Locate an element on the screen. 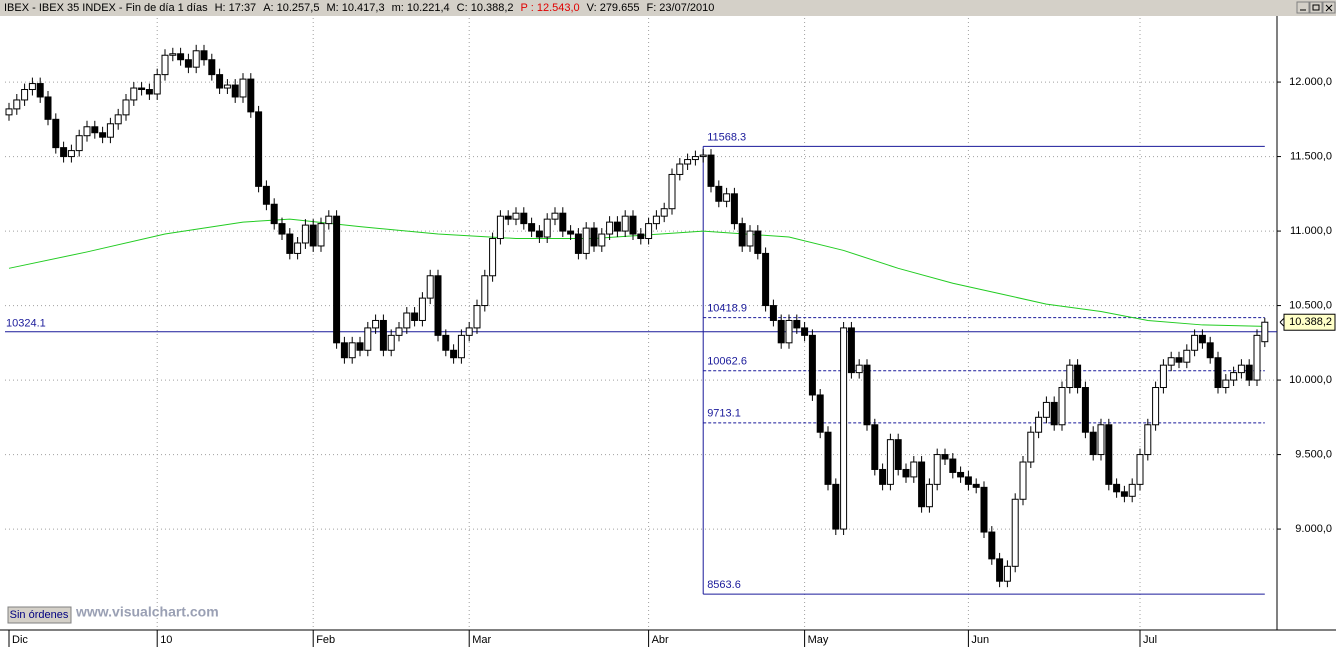 This screenshot has height=647, width=1336. header-item: M: 10.417,3 is located at coordinates (355, 8).